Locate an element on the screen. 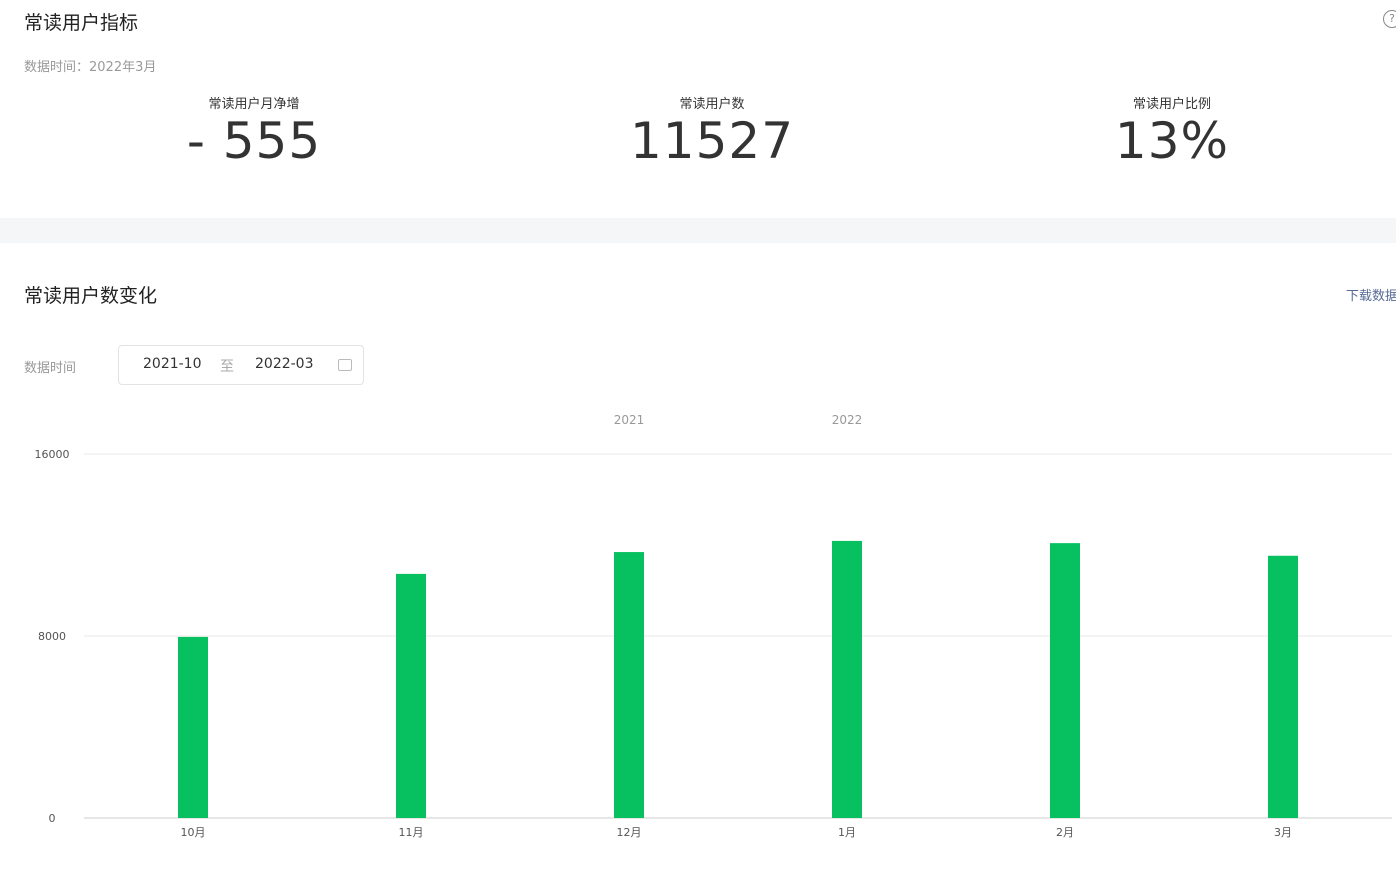 The height and width of the screenshot is (878, 1396). metric-value: - 555 is located at coordinates (254, 141).